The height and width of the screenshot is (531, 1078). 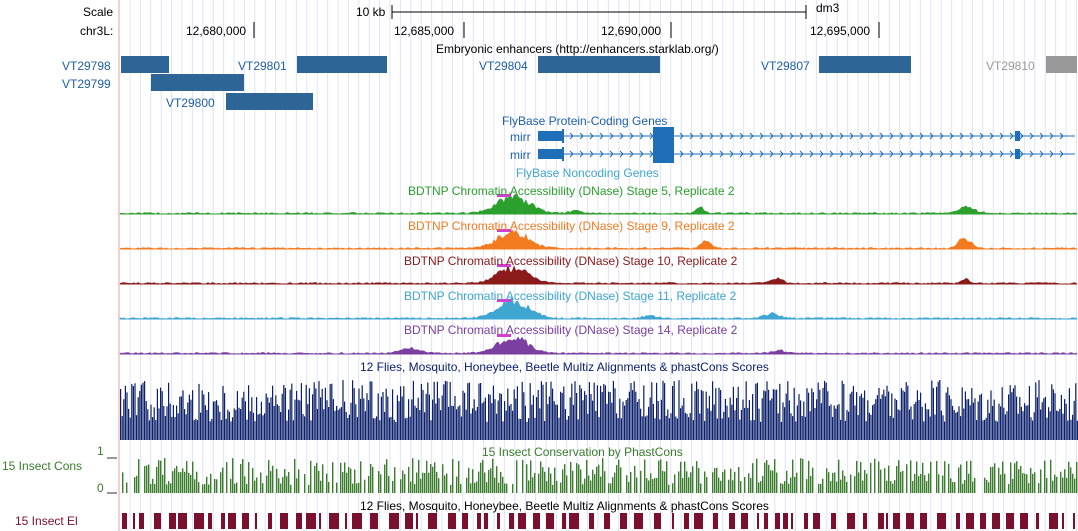 What do you see at coordinates (342, 64) in the screenshot?
I see `enhancer-block-vt29801` at bounding box center [342, 64].